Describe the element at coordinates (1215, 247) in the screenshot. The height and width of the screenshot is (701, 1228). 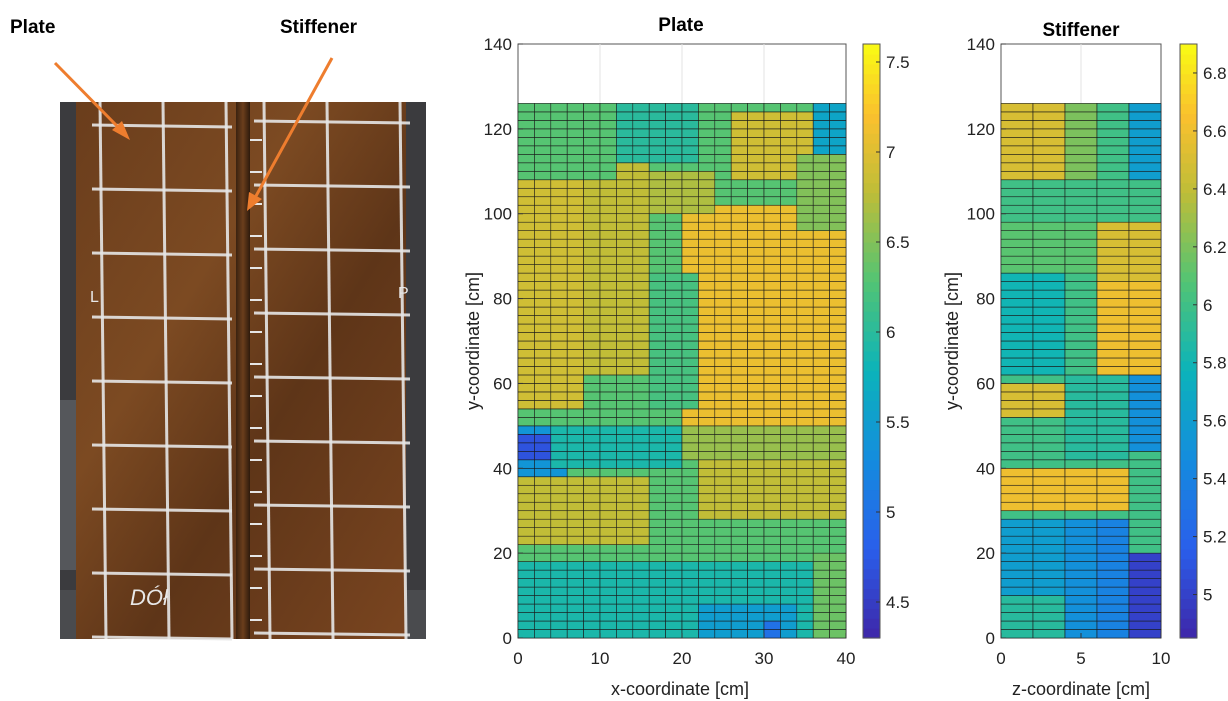
I see `colorbar-tick-label: 6.2` at that location.